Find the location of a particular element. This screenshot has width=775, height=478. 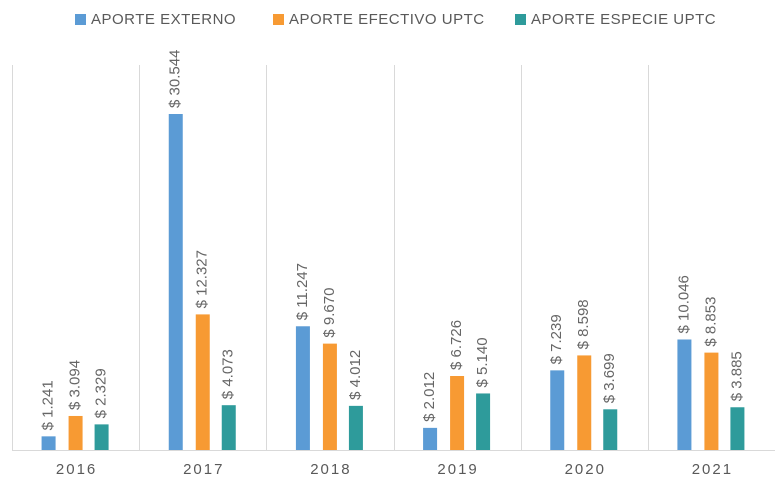

value-label: $ 8.598 is located at coordinates (583, 324).